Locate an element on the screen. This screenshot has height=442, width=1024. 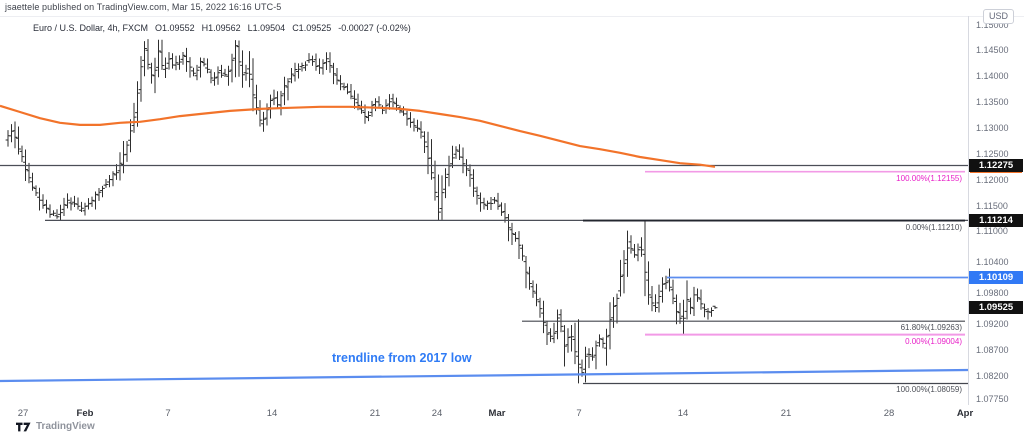
fib-0-lower-label: 0.00%(1.09004) is located at coordinates (933, 341).